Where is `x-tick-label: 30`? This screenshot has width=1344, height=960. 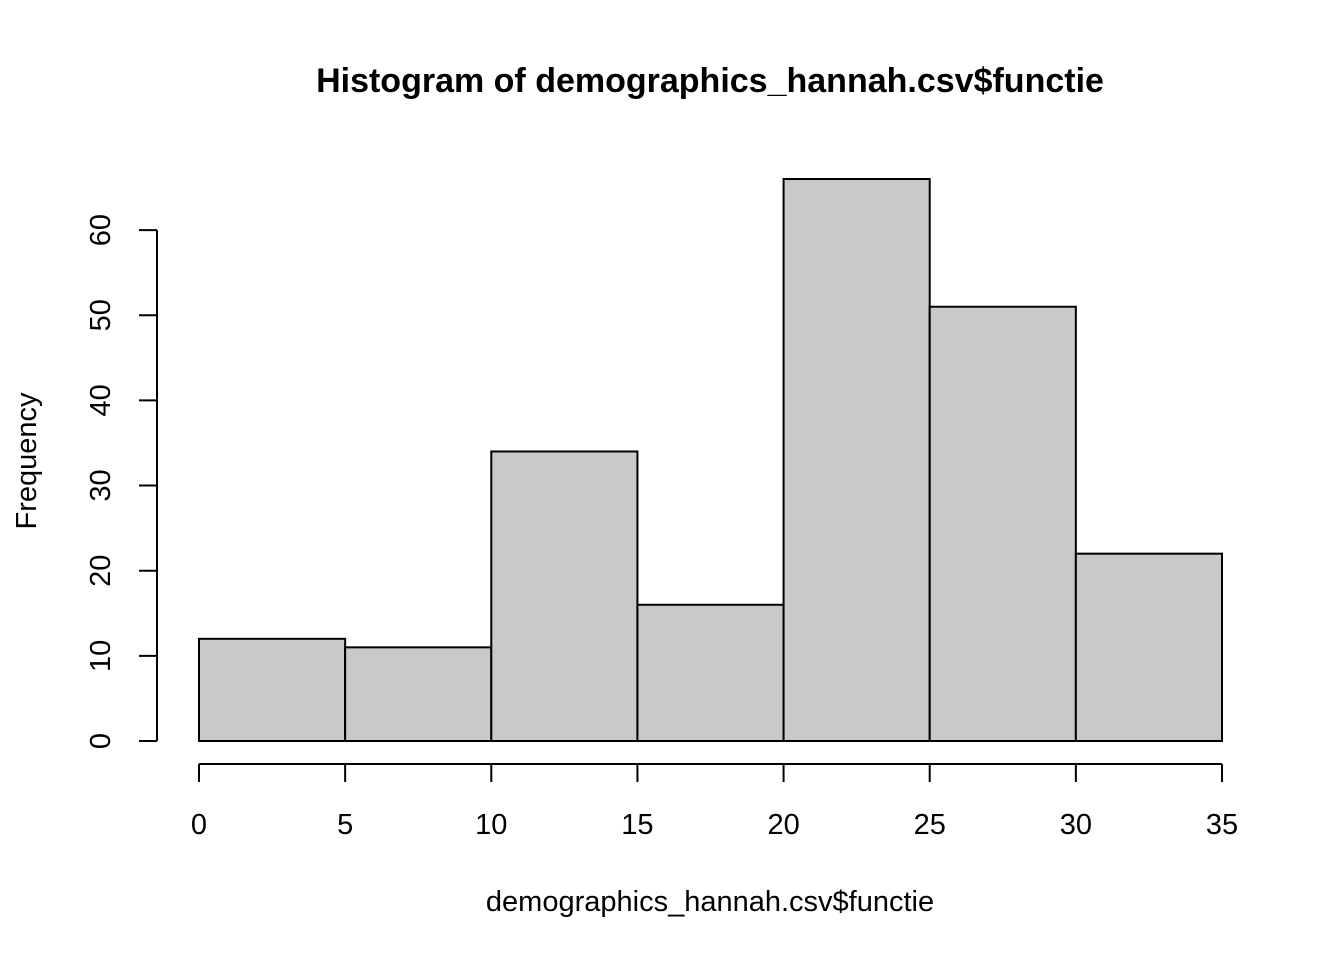
x-tick-label: 30 is located at coordinates (1076, 825).